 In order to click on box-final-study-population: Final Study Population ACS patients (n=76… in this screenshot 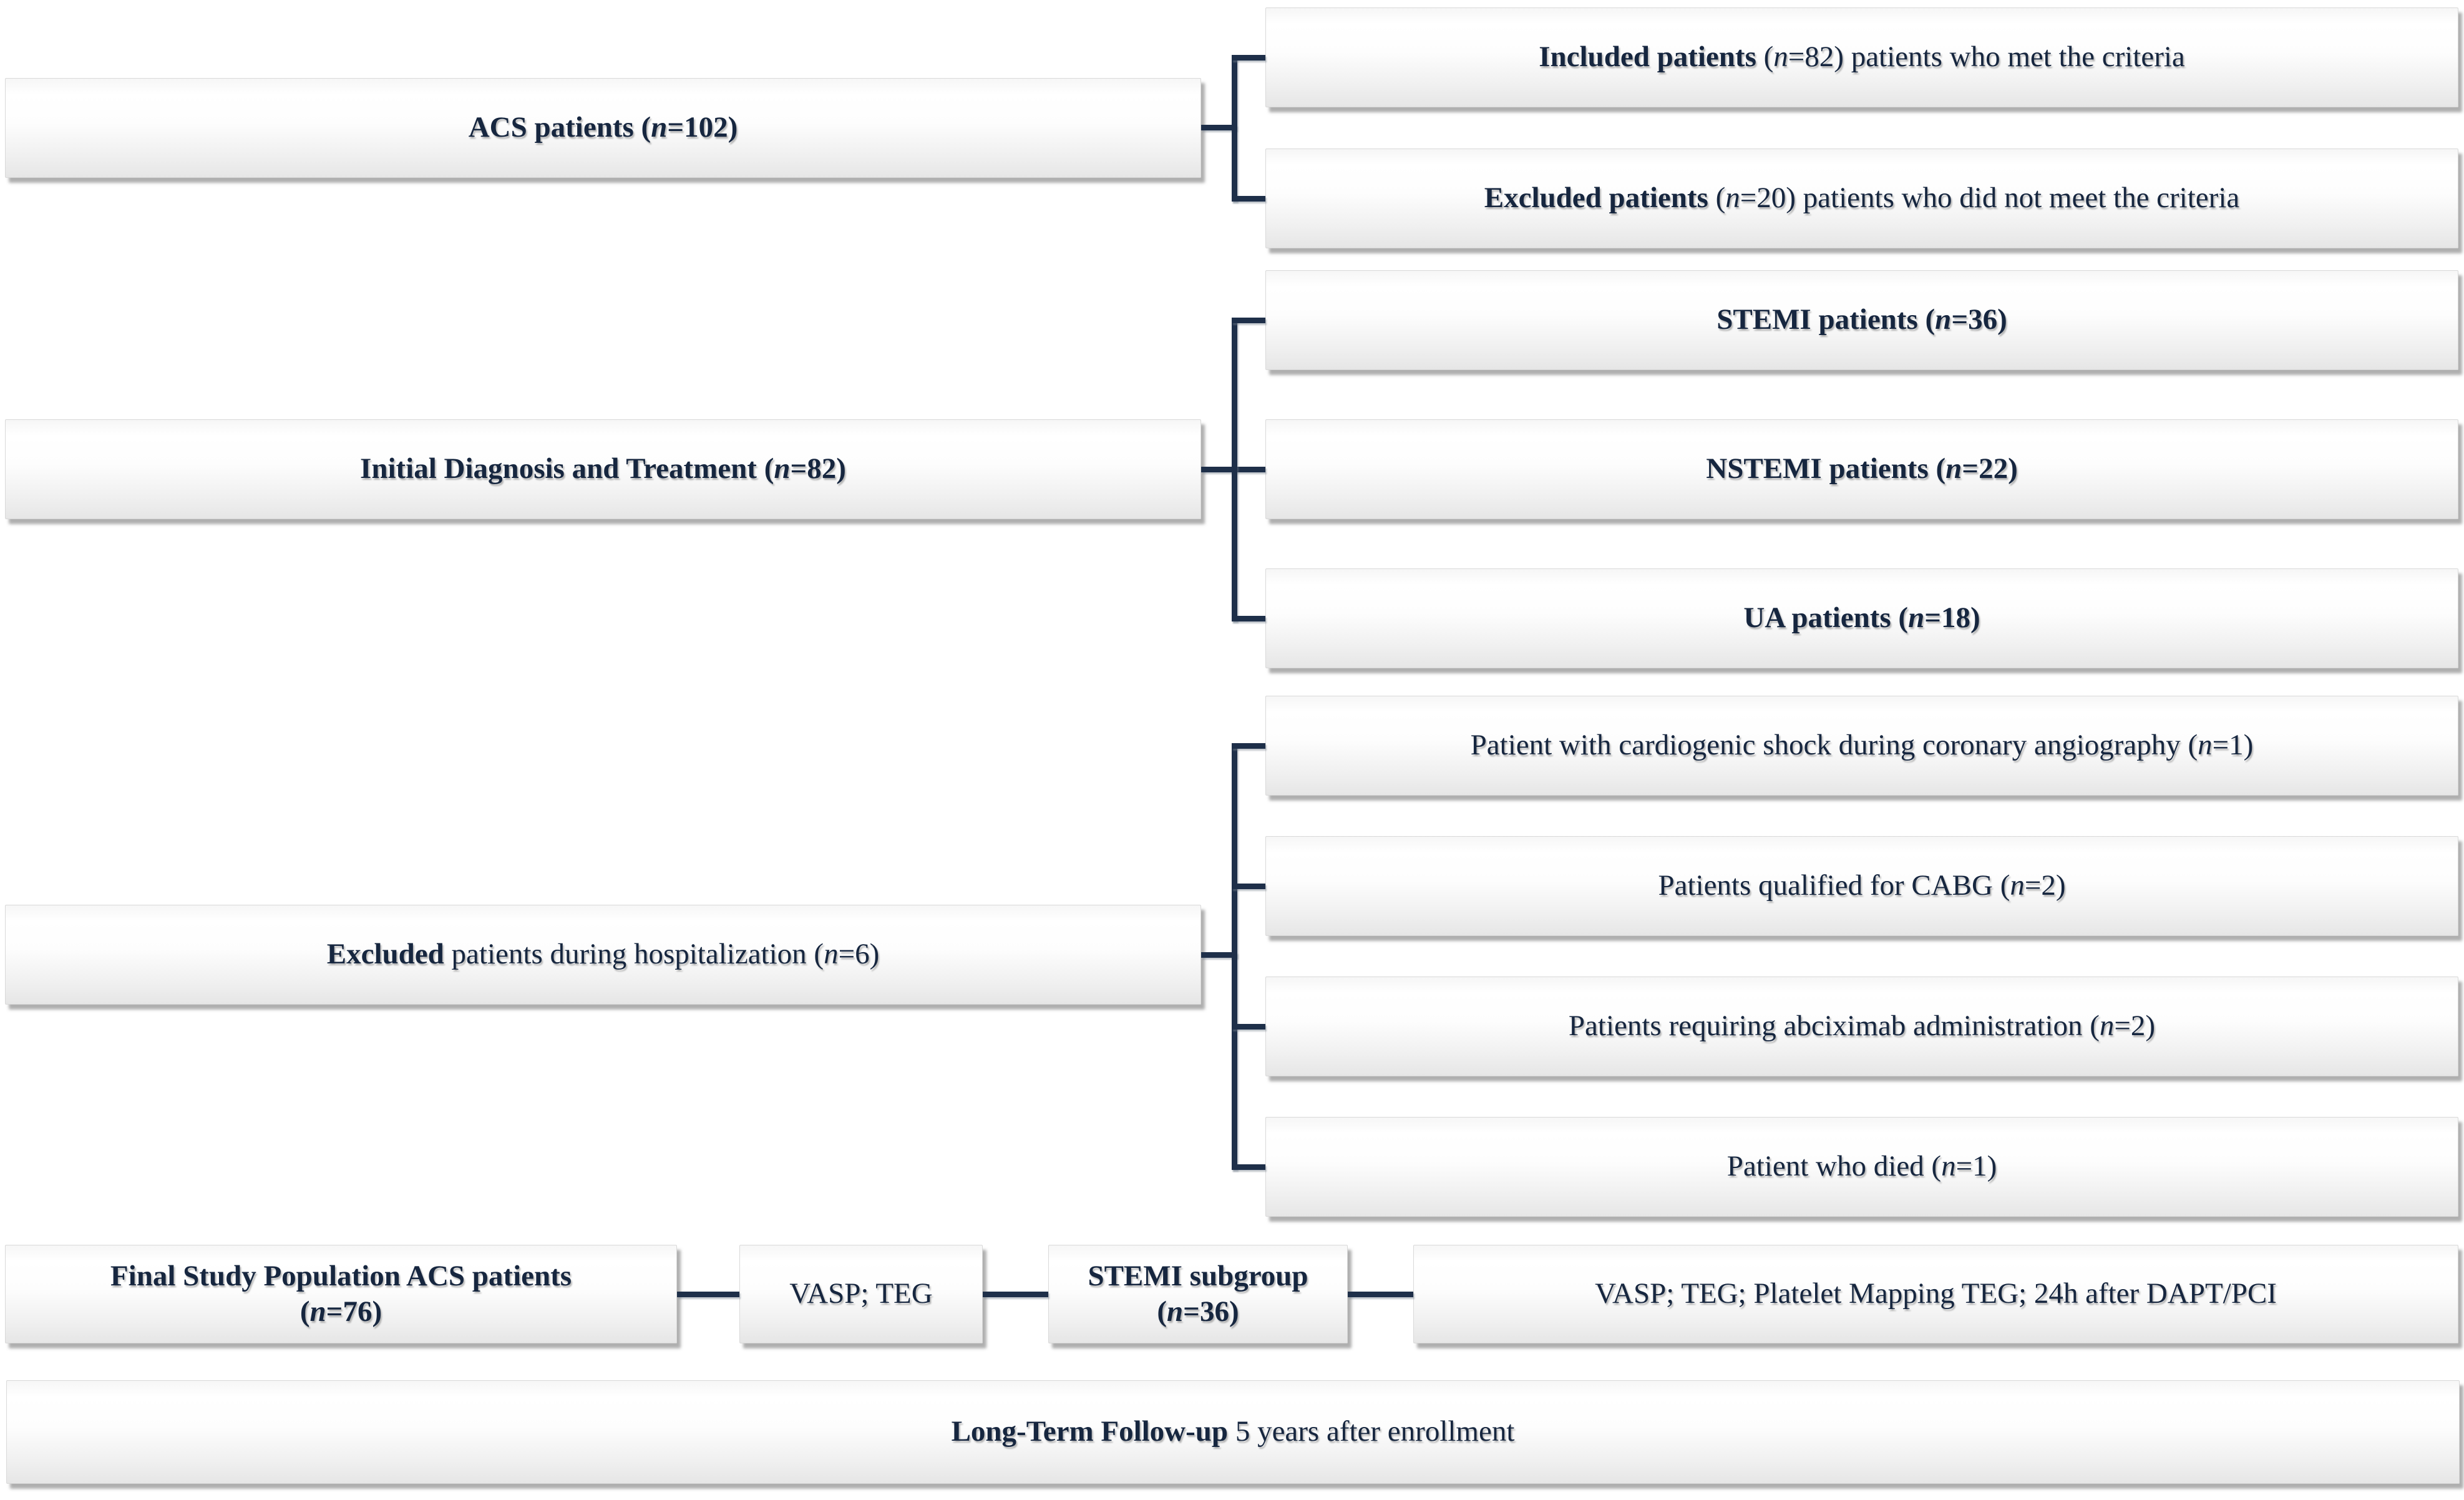, I will do `click(341, 1294)`.